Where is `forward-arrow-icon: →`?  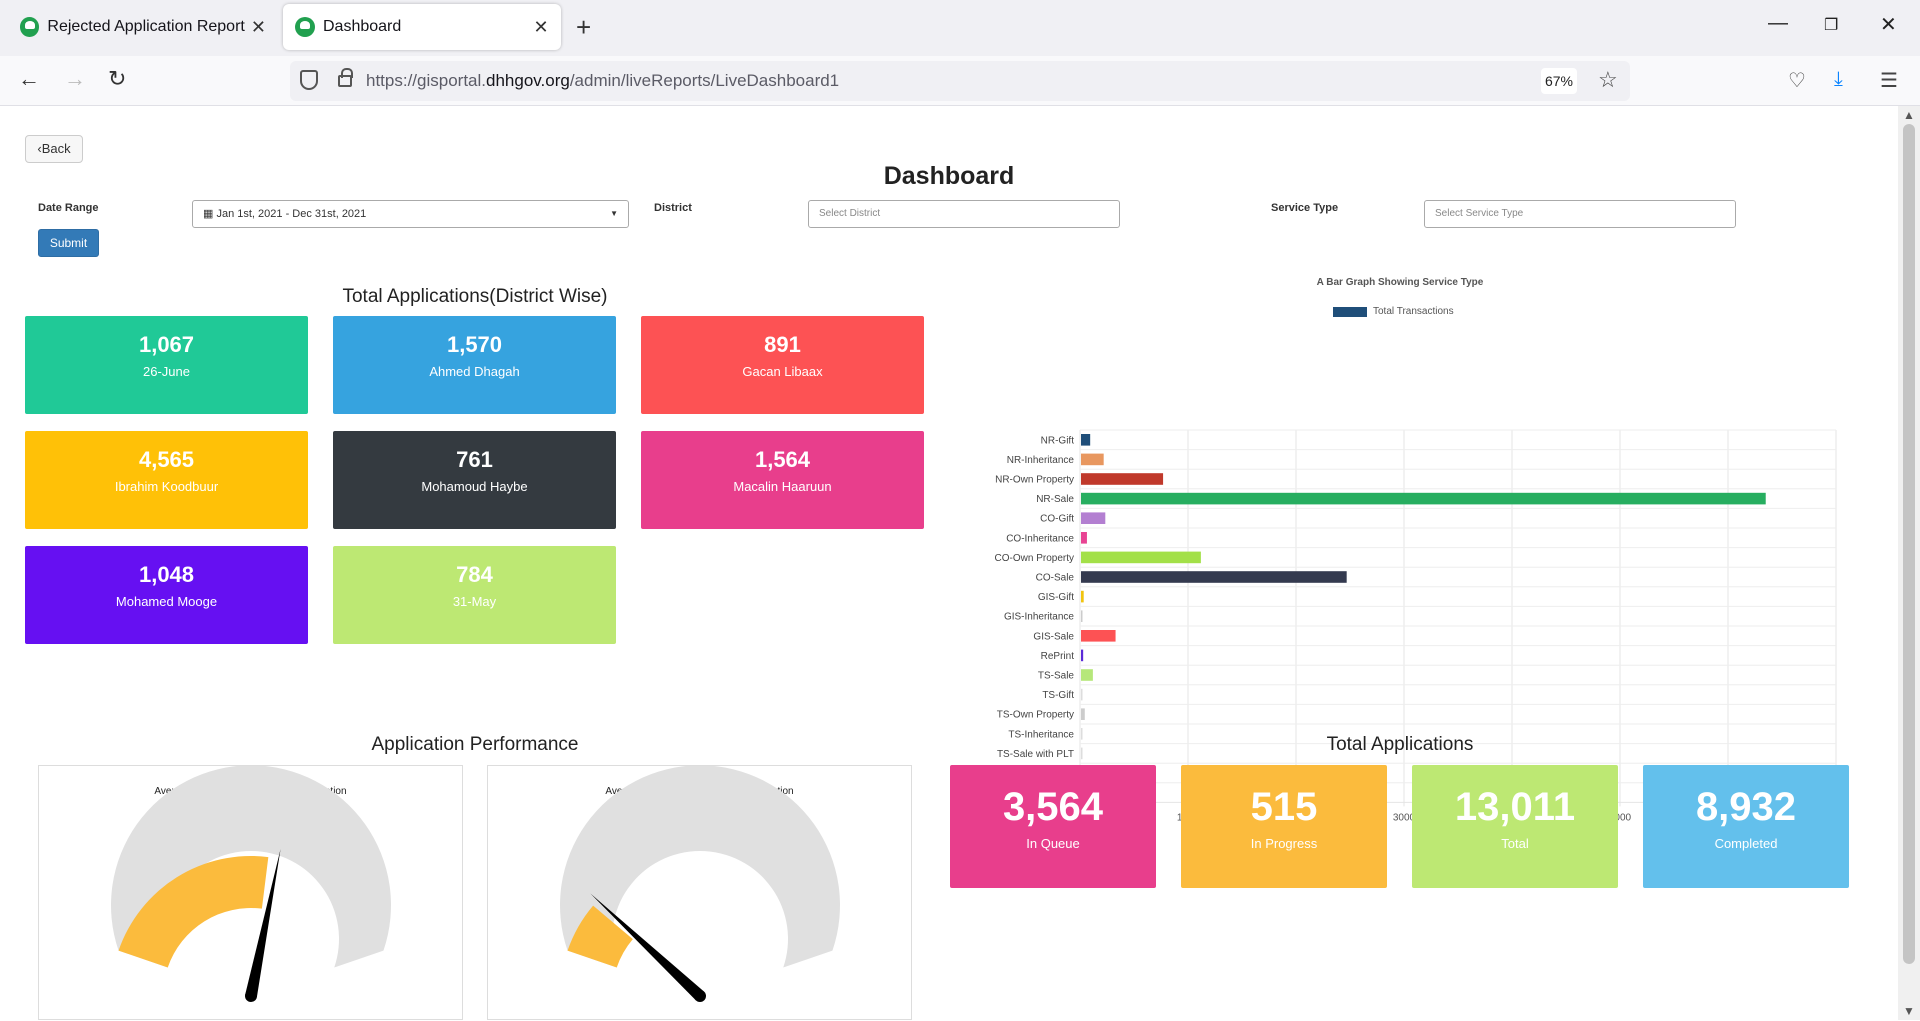 forward-arrow-icon: → is located at coordinates (75, 78).